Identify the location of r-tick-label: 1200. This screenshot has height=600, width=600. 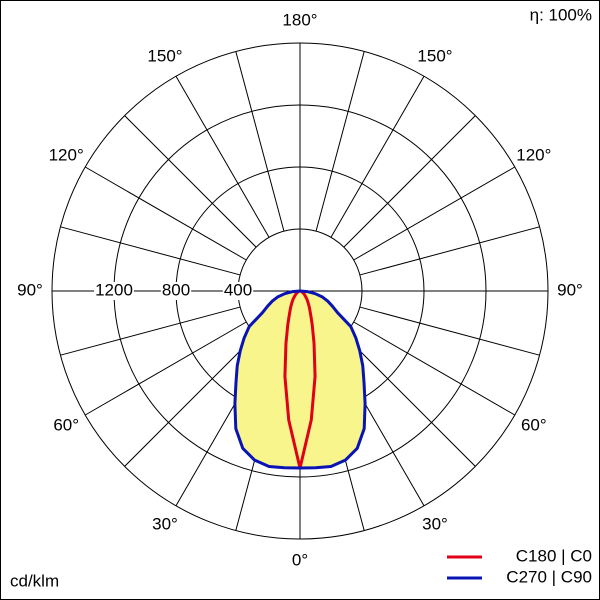
(114, 289).